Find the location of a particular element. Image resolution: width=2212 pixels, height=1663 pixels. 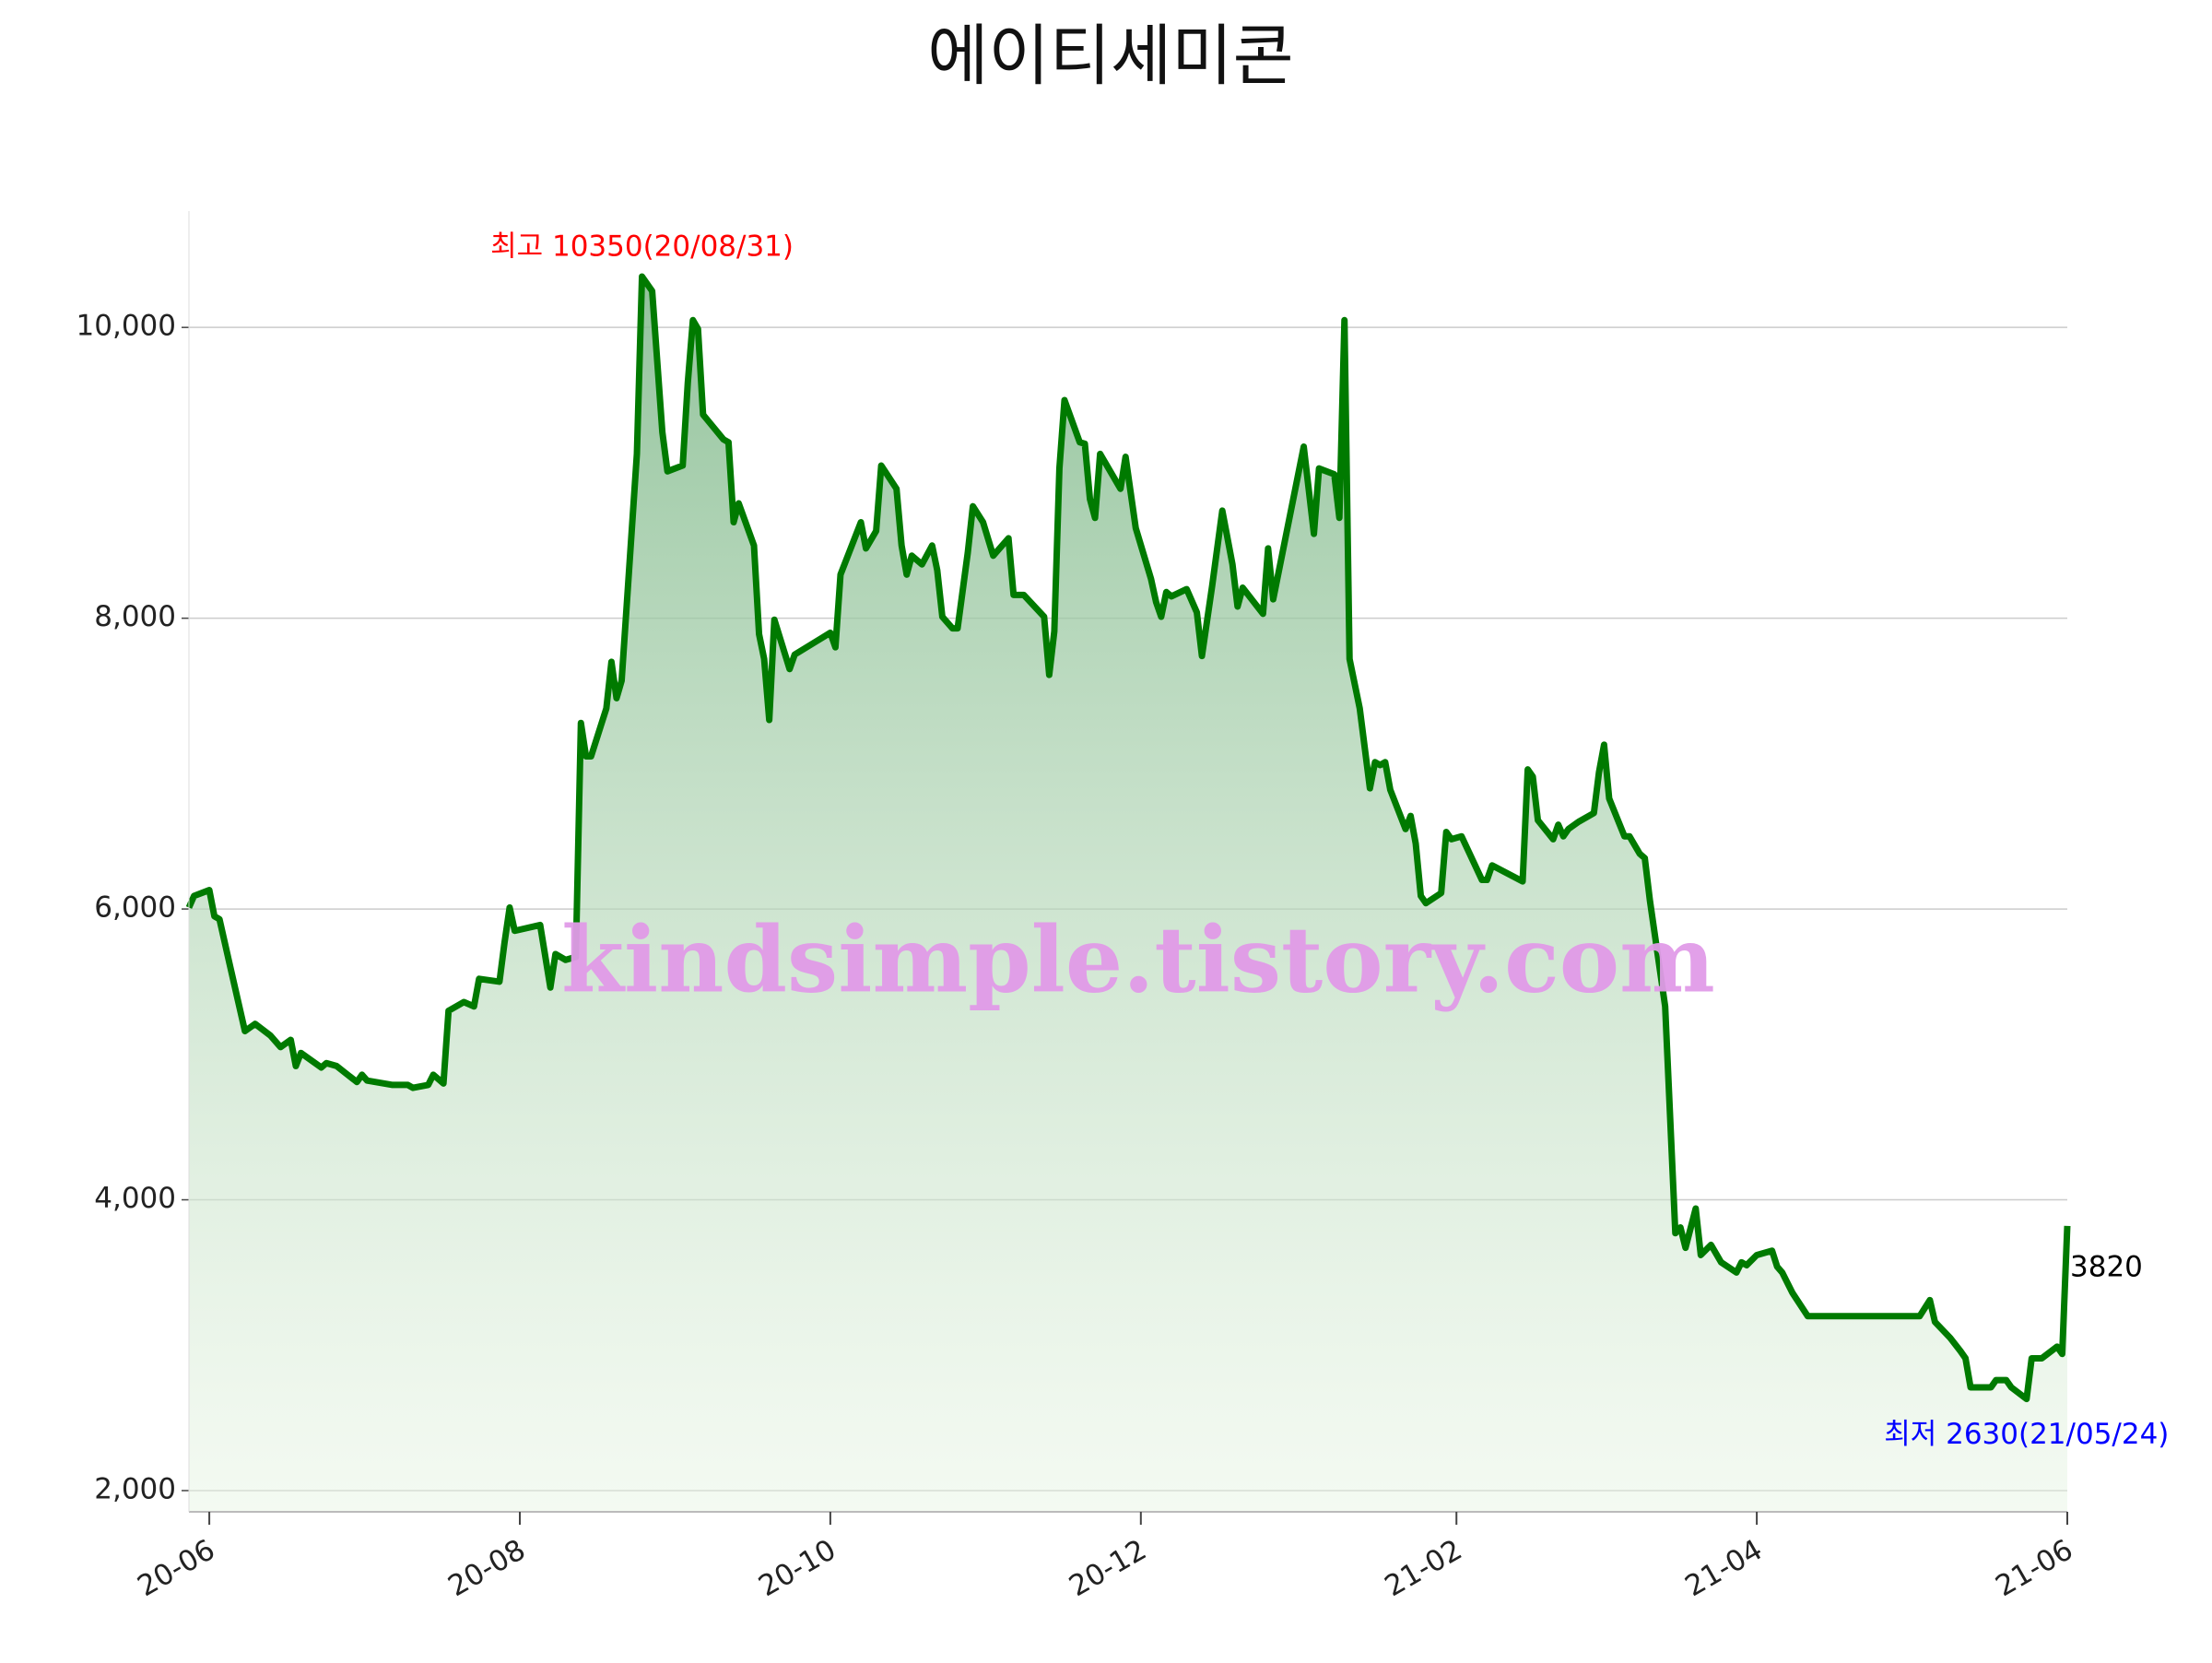

x-tick-label: 20-06 is located at coordinates (176, 1568).